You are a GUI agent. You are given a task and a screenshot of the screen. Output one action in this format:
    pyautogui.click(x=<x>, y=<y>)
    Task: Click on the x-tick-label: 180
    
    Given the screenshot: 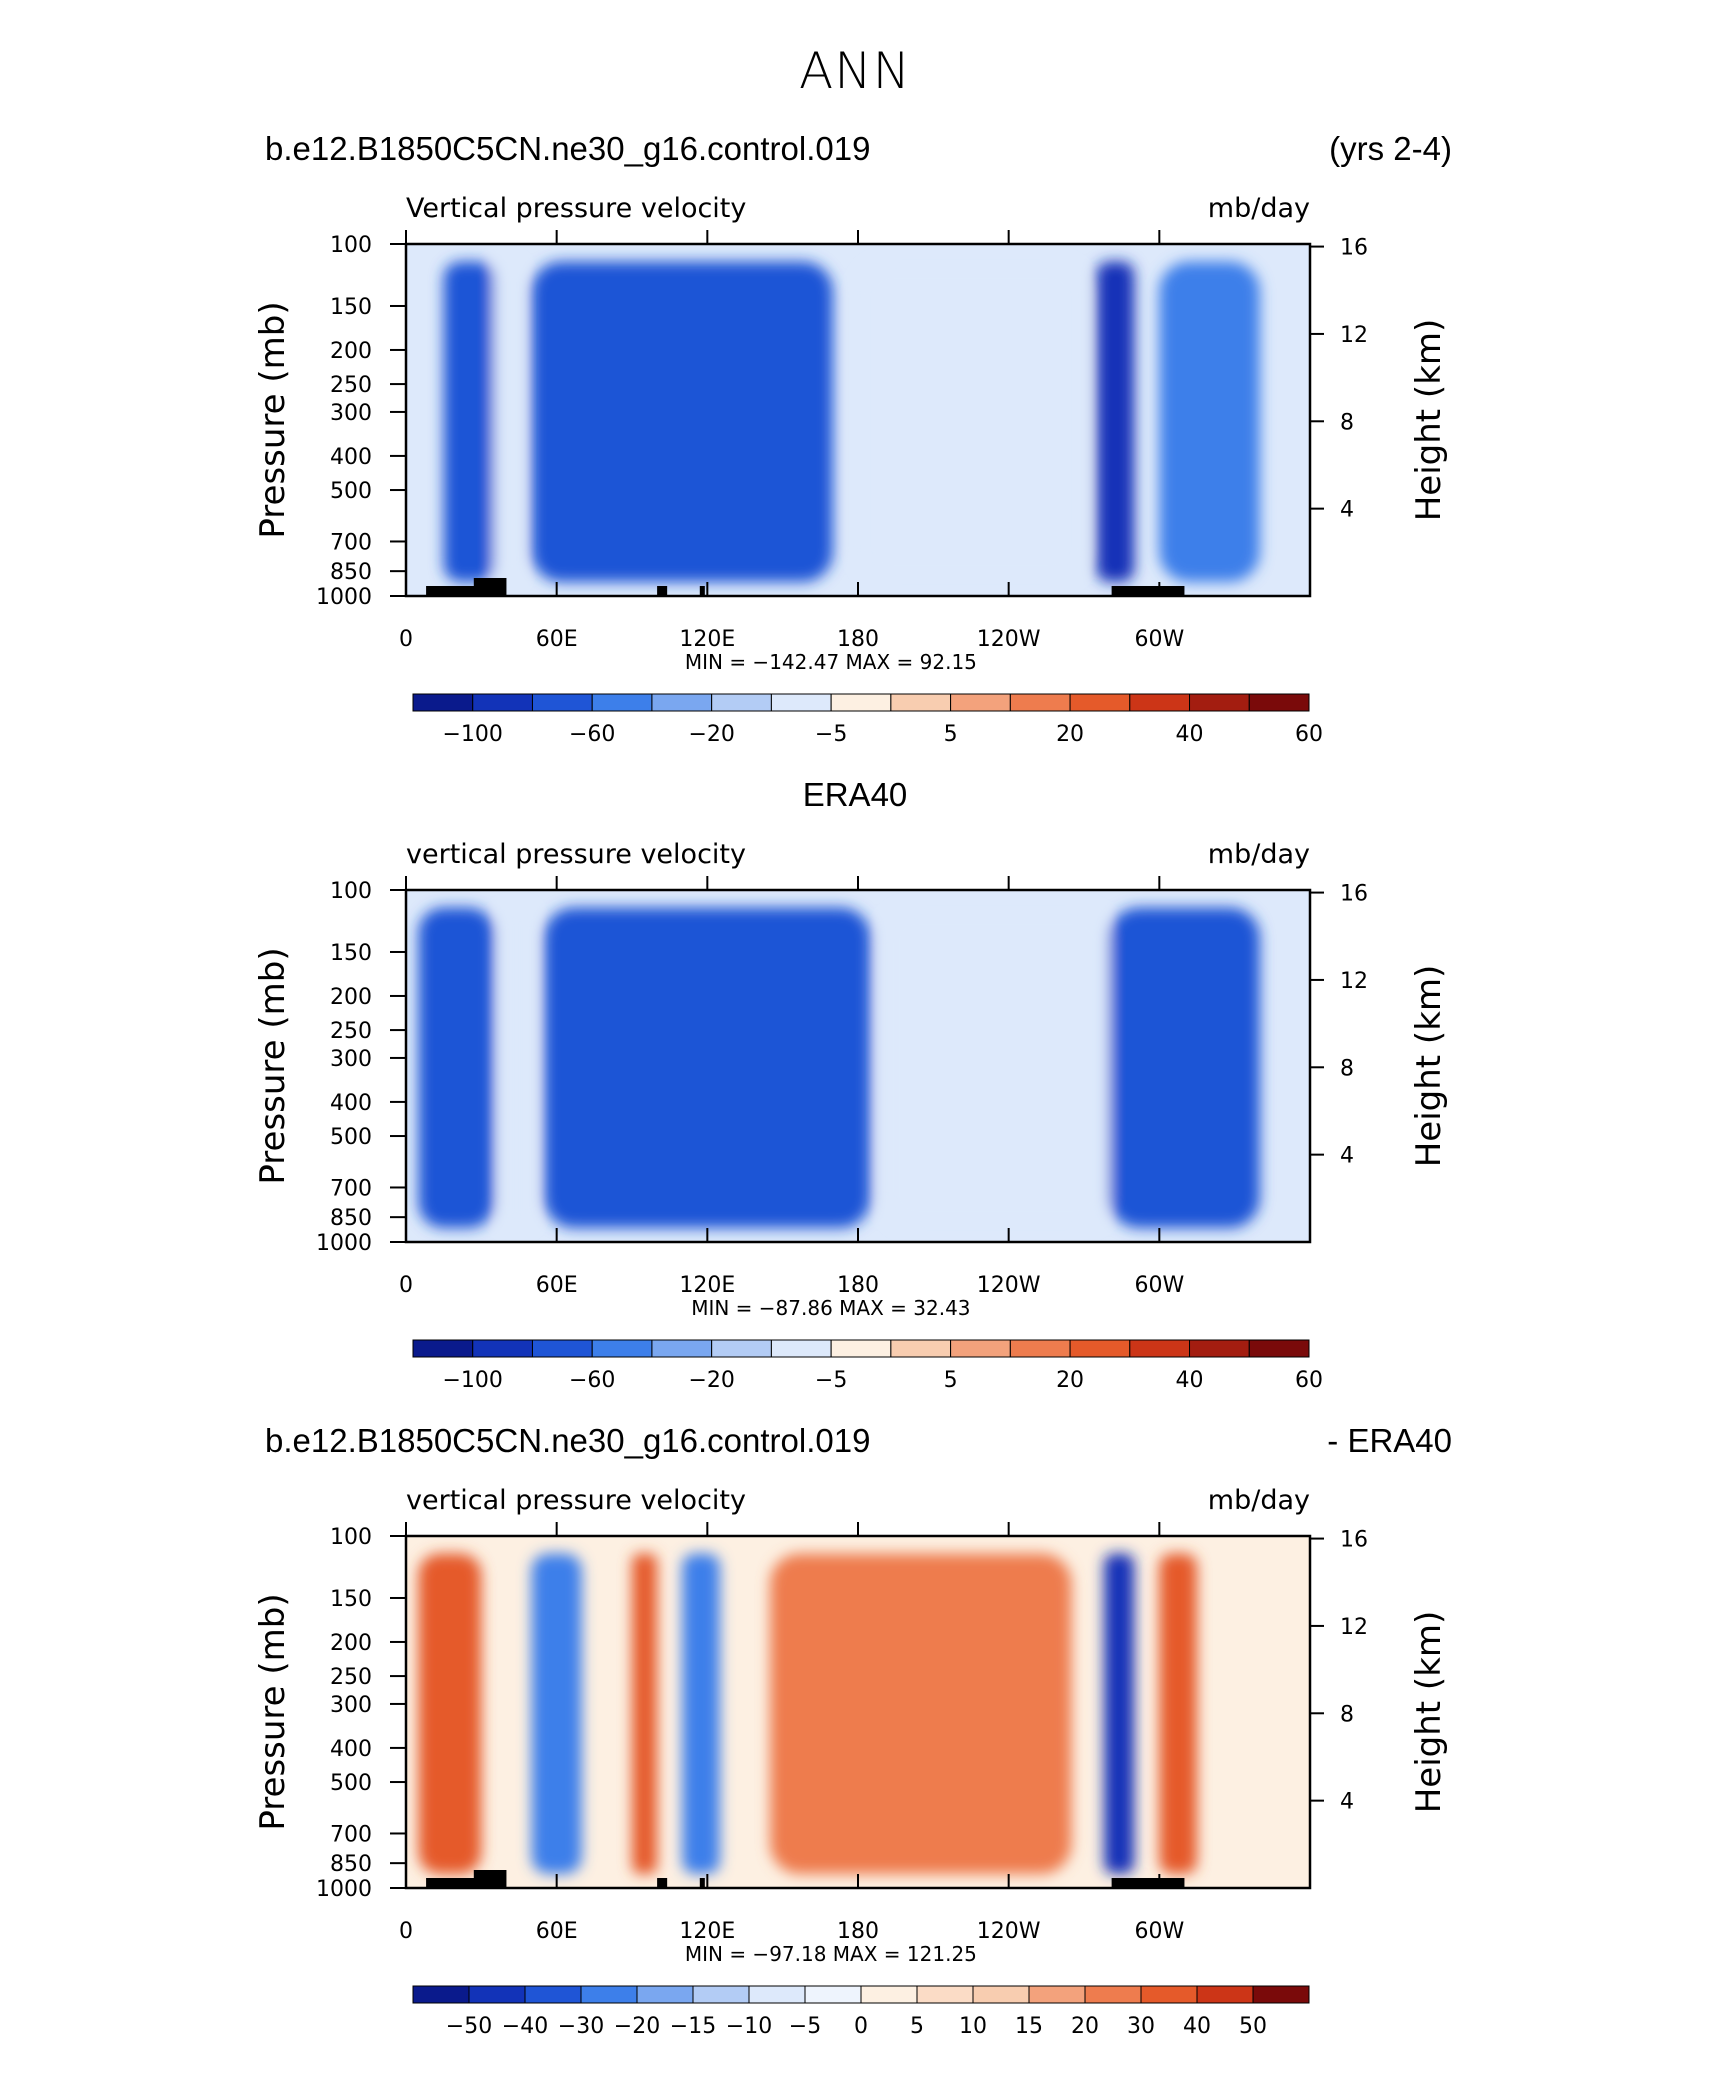 What is the action you would take?
    pyautogui.click(x=858, y=639)
    